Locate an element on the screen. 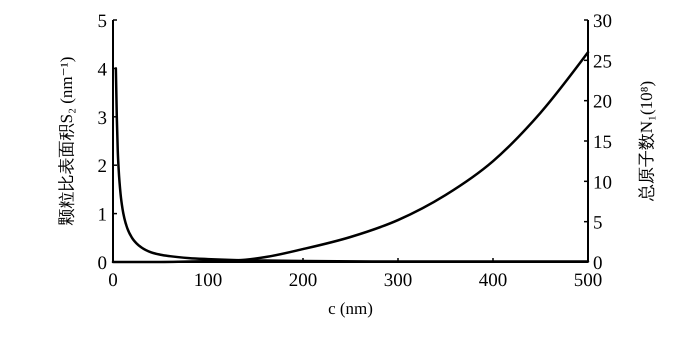  y2-tick-label: 5 is located at coordinates (597, 223).